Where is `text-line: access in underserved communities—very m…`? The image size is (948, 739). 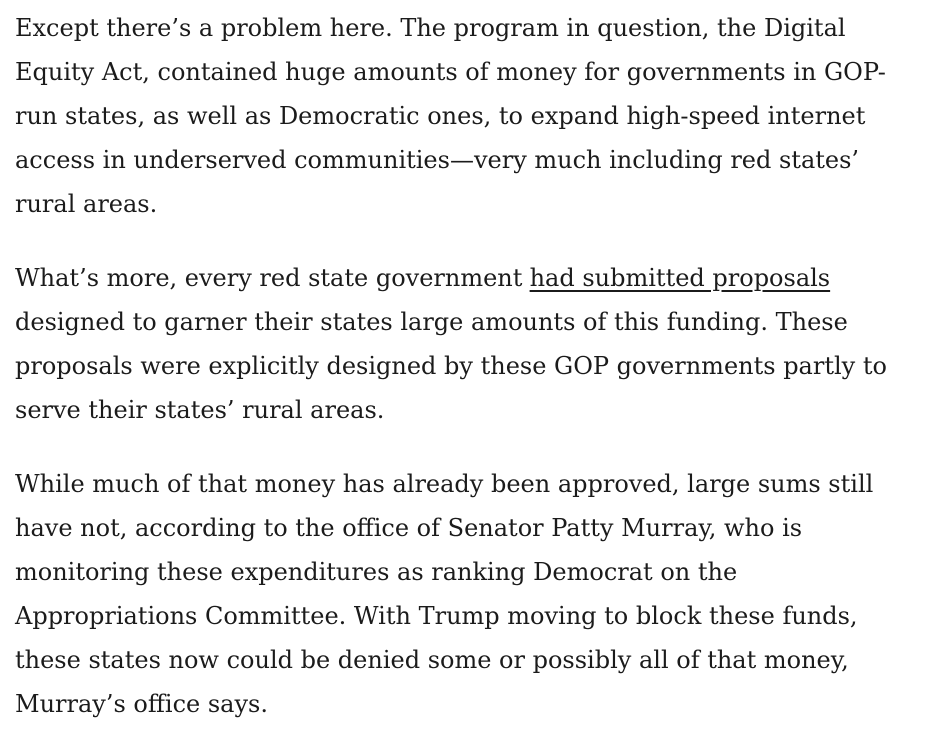 text-line: access in underserved communities—very m… is located at coordinates (437, 160).